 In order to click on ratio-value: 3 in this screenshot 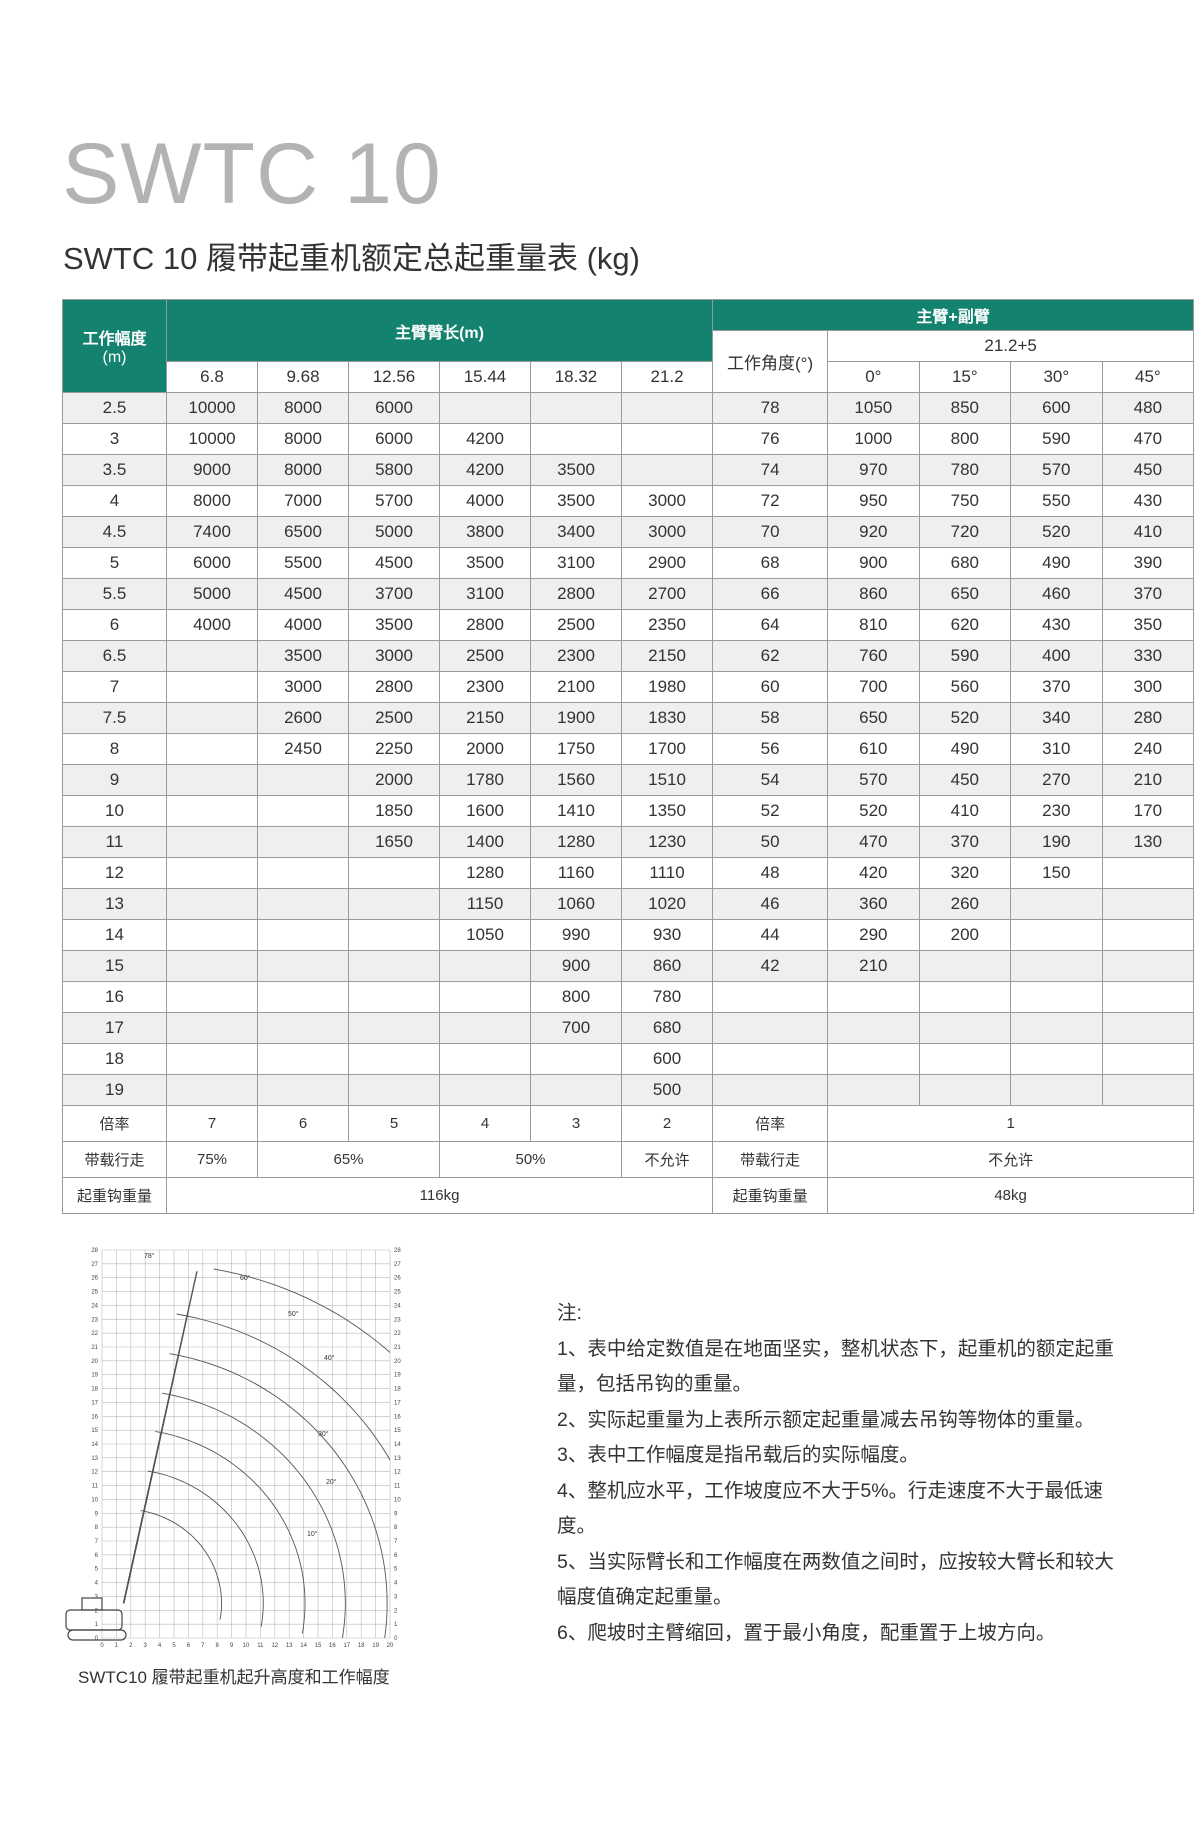, I will do `click(576, 1123)`.